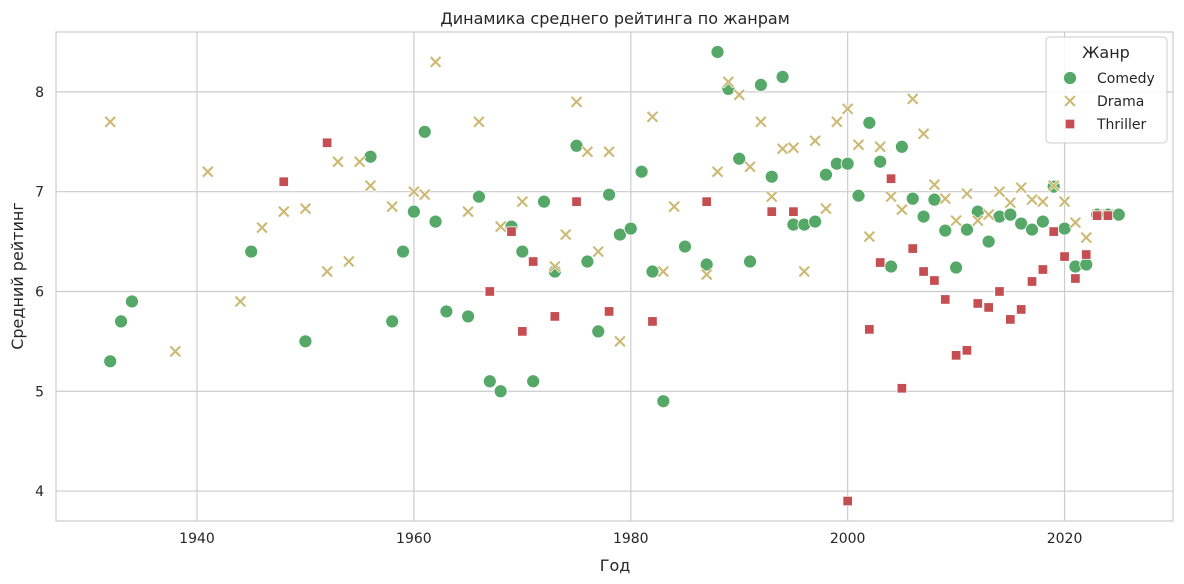 The image size is (1184, 584). I want to click on x-tick-label: 1980, so click(631, 539).